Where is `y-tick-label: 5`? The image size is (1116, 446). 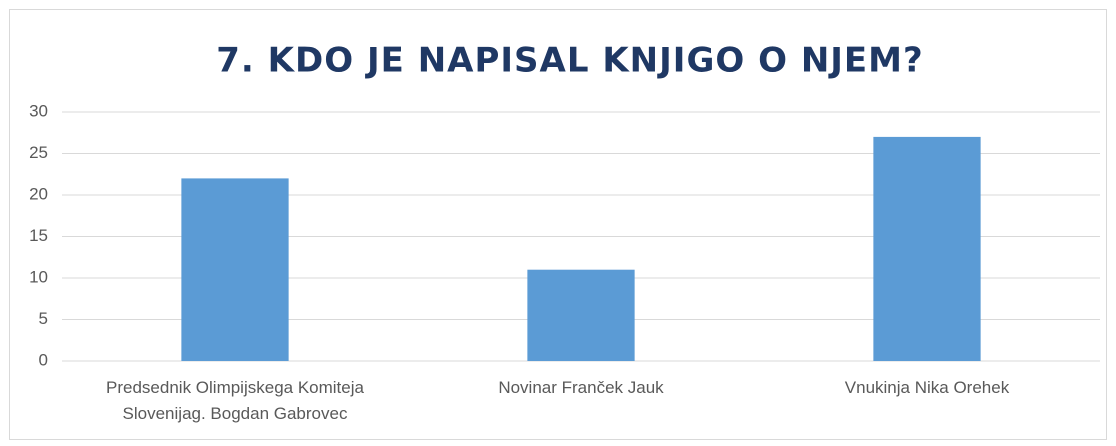 y-tick-label: 5 is located at coordinates (43, 318).